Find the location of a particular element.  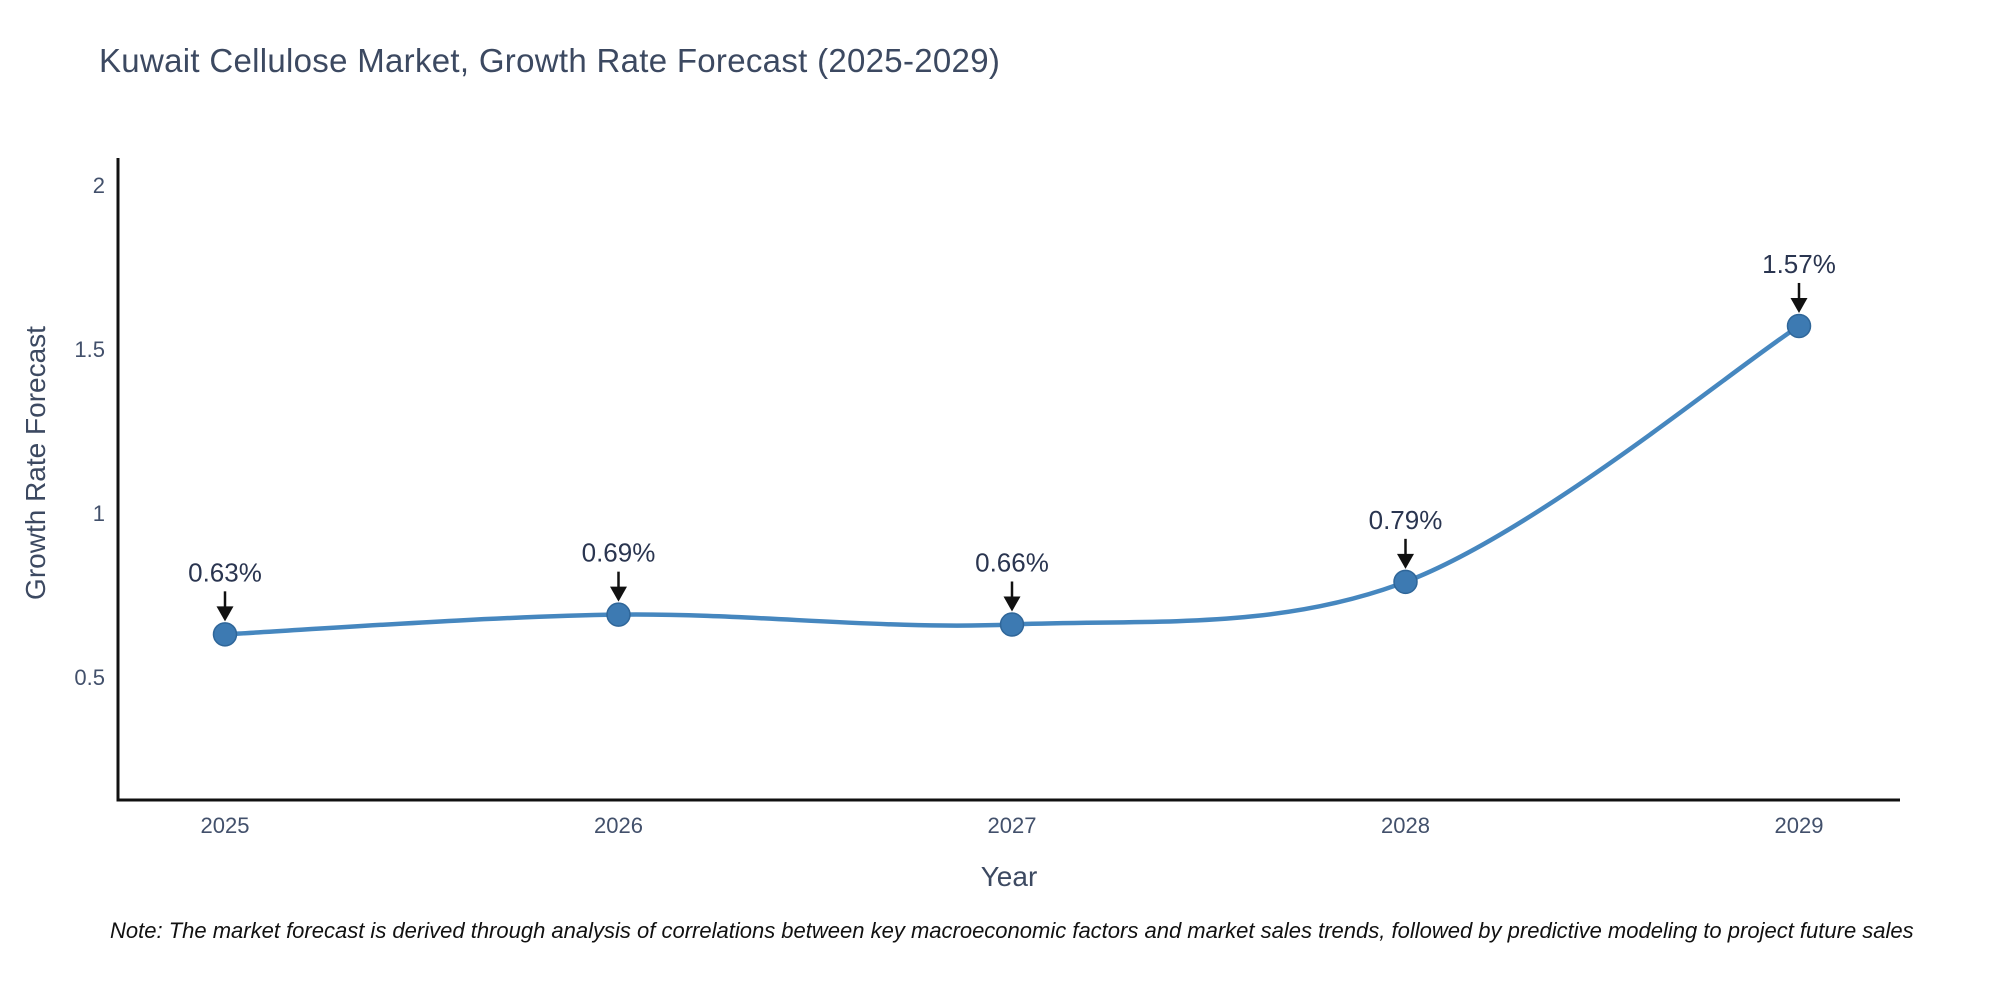

annotation-label: 0.69% is located at coordinates (619, 553).